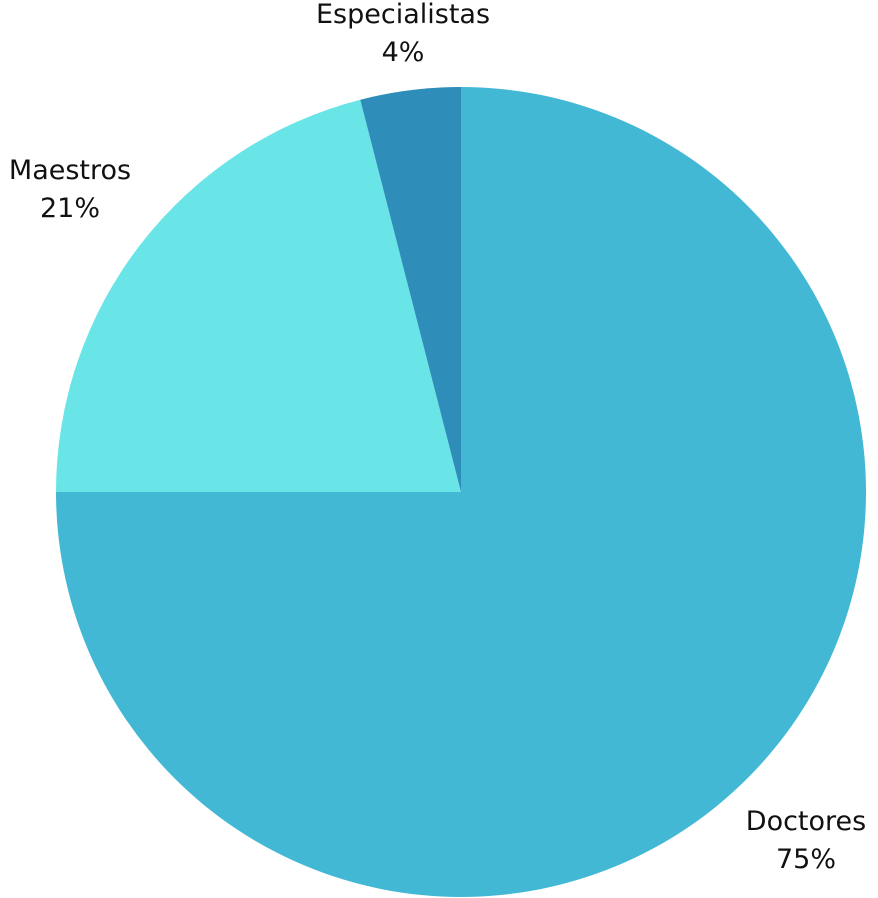 The image size is (878, 898). What do you see at coordinates (70, 170) in the screenshot?
I see `slice-name-maestros: Maestros` at bounding box center [70, 170].